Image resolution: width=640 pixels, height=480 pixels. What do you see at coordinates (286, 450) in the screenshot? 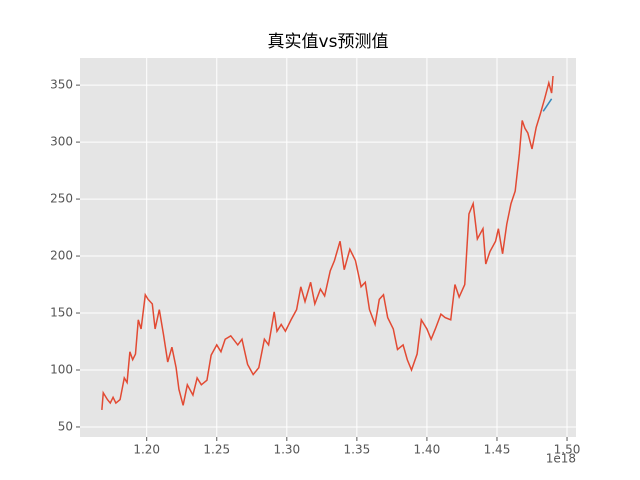
I see `x-tick-label: 1.30` at bounding box center [286, 450].